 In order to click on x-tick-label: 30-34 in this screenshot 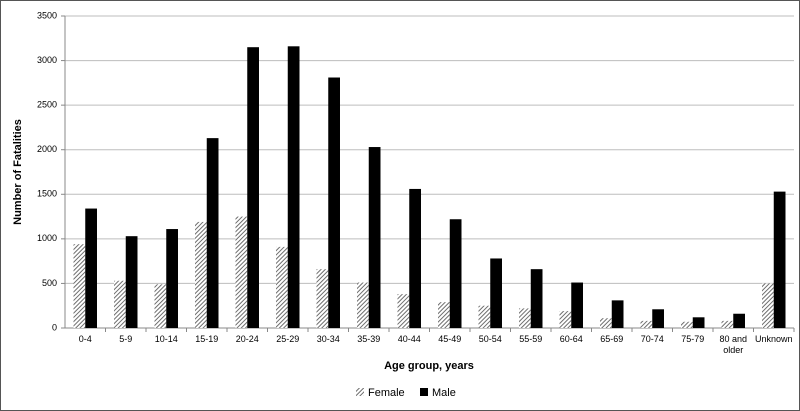, I will do `click(328, 339)`.